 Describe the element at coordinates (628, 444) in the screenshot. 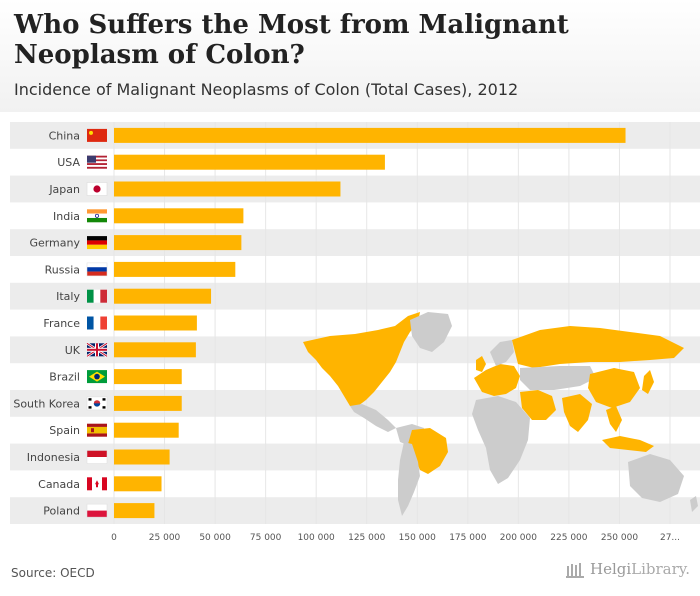

I see `map-indonesia` at that location.